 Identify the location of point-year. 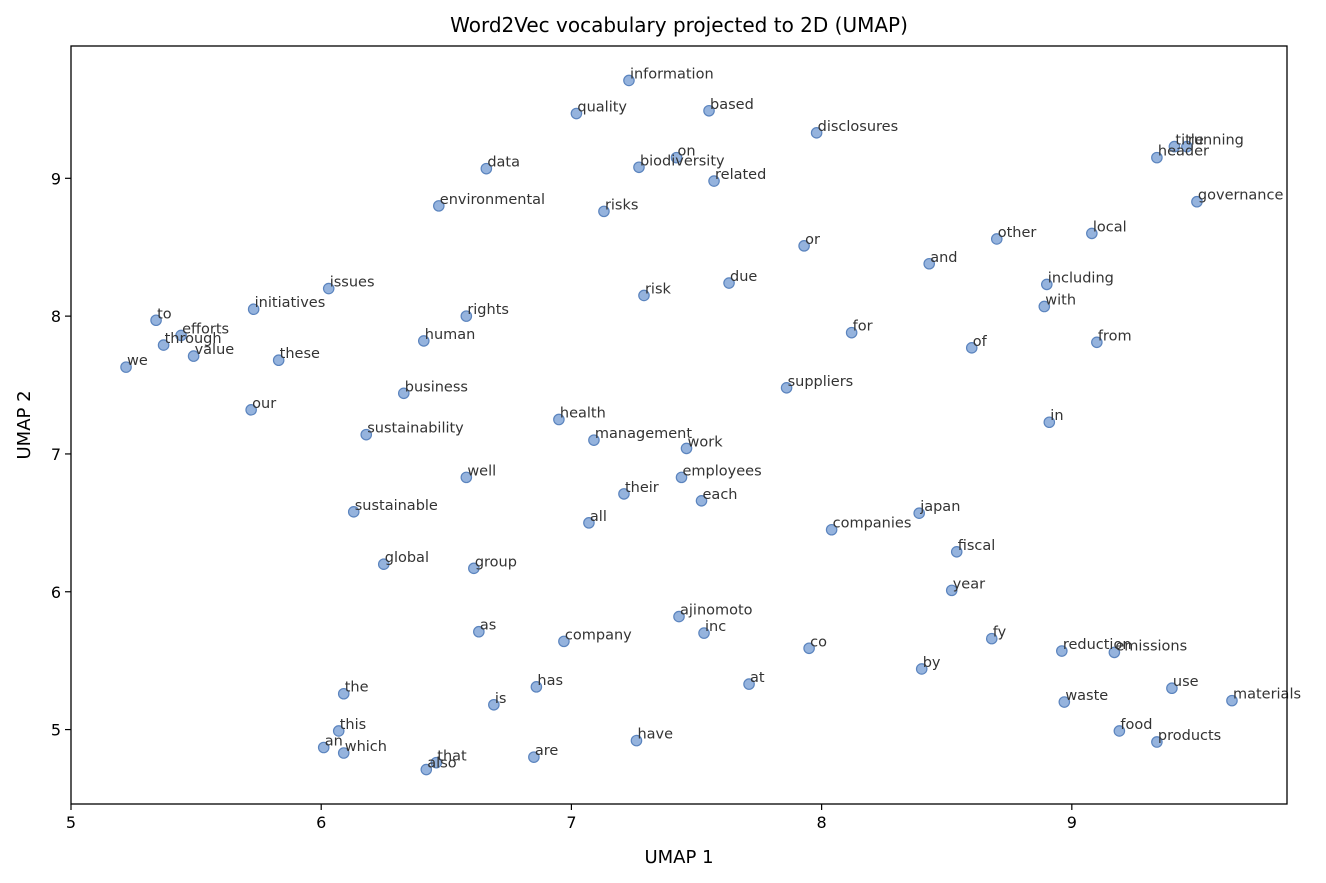
(951, 590).